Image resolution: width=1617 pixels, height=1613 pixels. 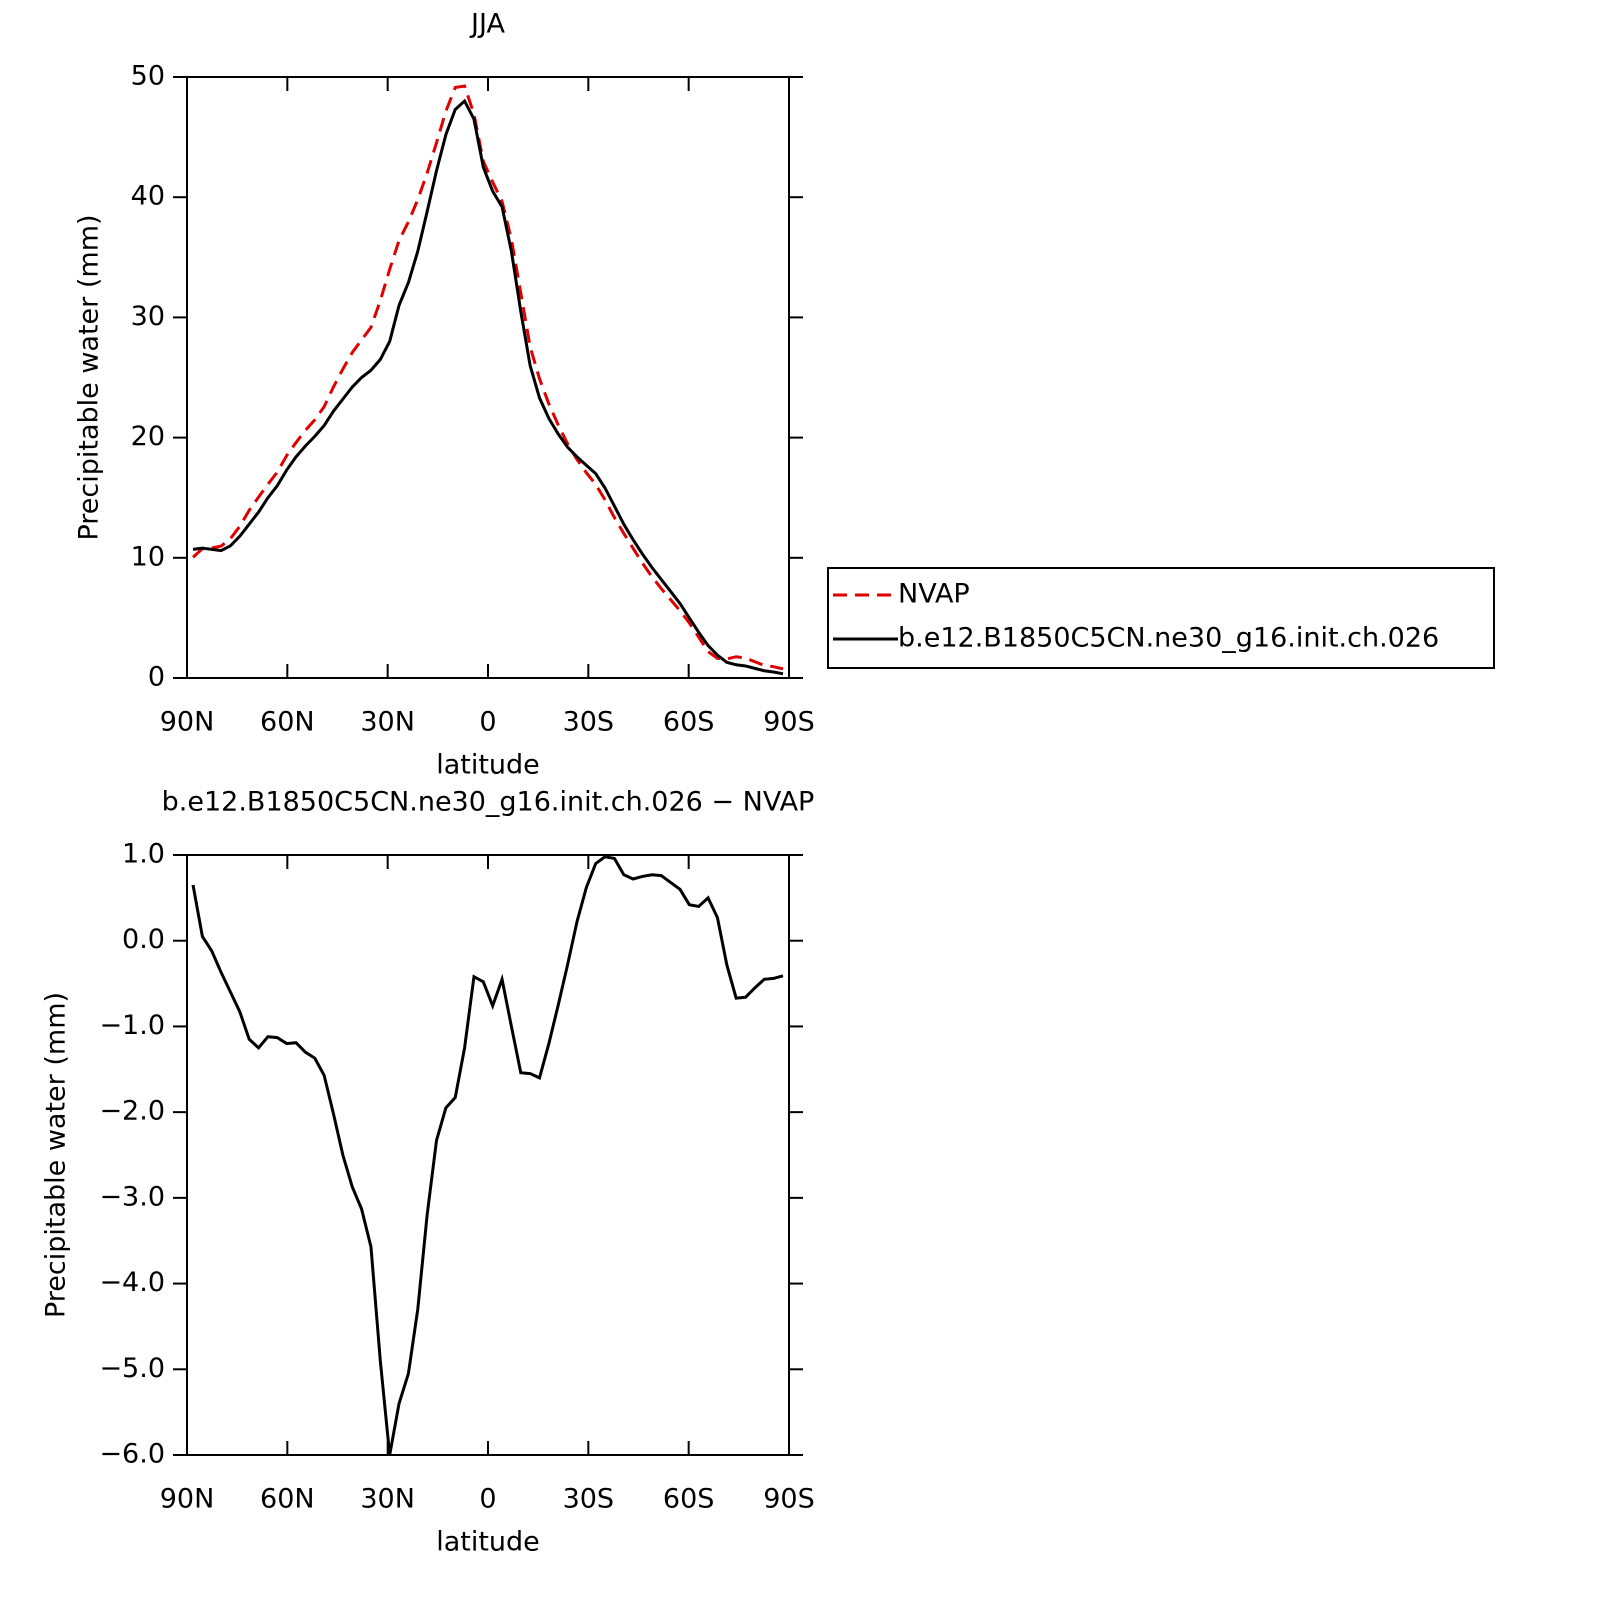 What do you see at coordinates (148, 76) in the screenshot?
I see `y-tick-label: 50` at bounding box center [148, 76].